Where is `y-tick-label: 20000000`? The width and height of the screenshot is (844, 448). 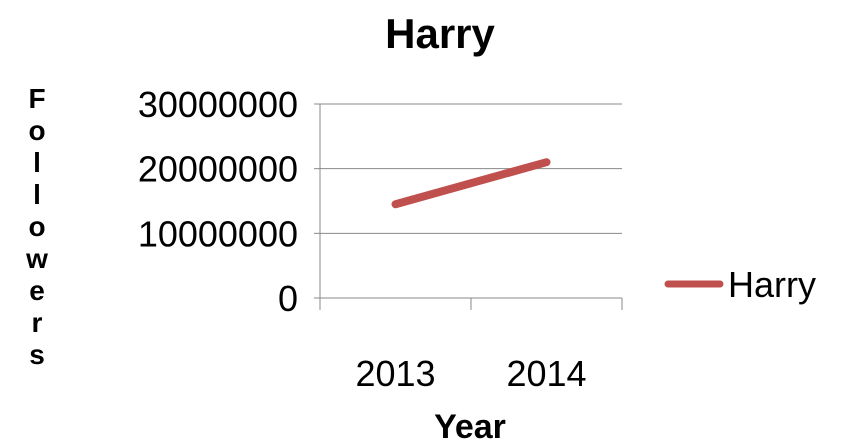 y-tick-label: 20000000 is located at coordinates (218, 169).